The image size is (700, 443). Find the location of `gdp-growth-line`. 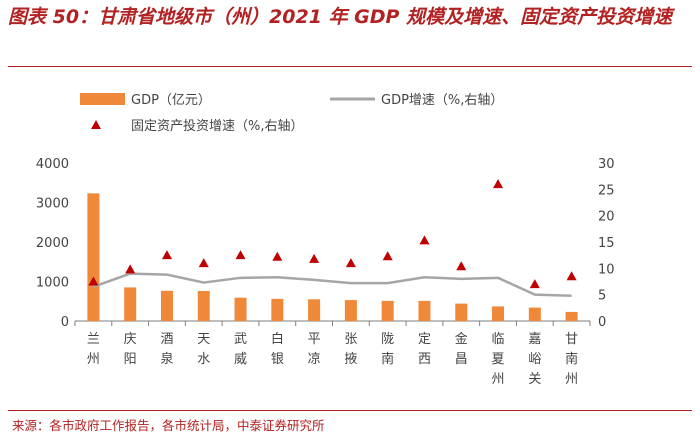

gdp-growth-line is located at coordinates (332, 284).